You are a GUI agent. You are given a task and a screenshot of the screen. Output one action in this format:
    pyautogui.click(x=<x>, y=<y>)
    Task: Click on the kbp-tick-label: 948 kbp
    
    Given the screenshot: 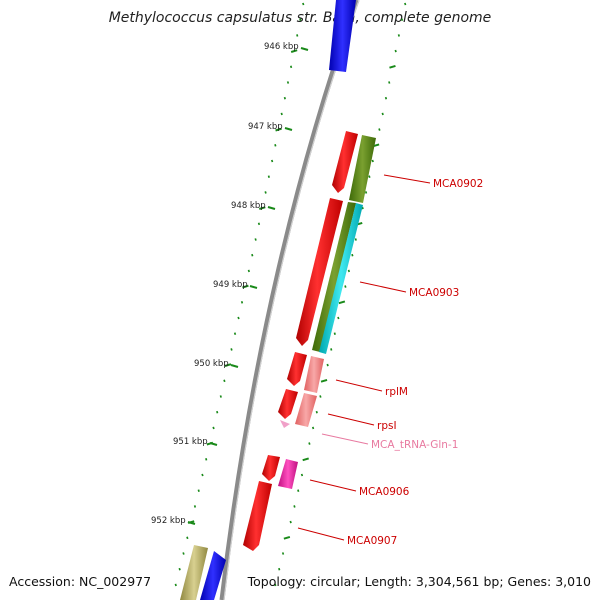 What is the action you would take?
    pyautogui.click(x=248, y=206)
    